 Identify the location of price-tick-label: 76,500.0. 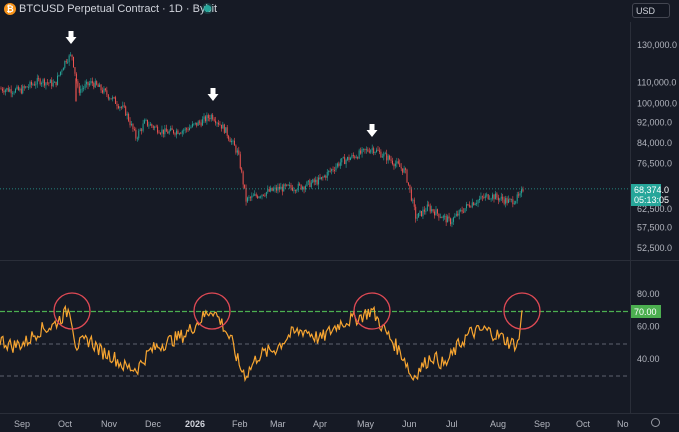
(654, 164).